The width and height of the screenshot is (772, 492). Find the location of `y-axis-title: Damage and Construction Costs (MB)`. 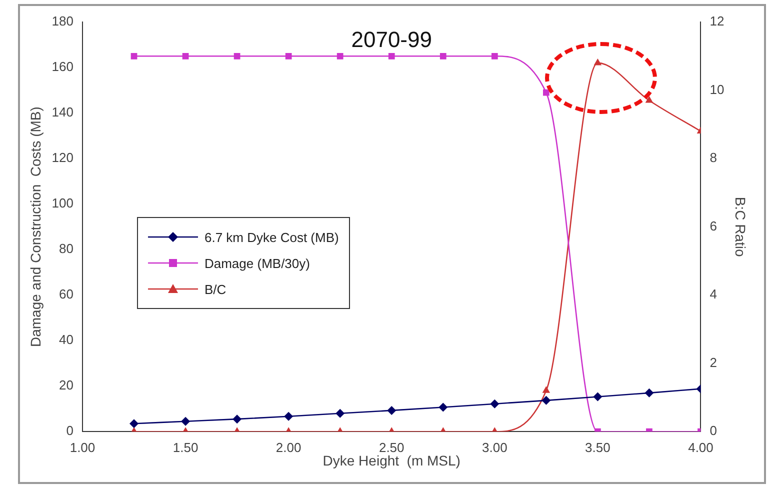

y-axis-title: Damage and Construction Costs (MB) is located at coordinates (35, 227).